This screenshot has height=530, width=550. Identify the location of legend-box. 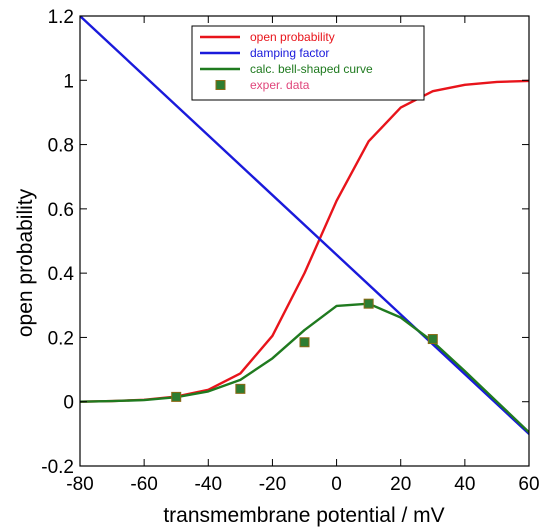
(308, 63).